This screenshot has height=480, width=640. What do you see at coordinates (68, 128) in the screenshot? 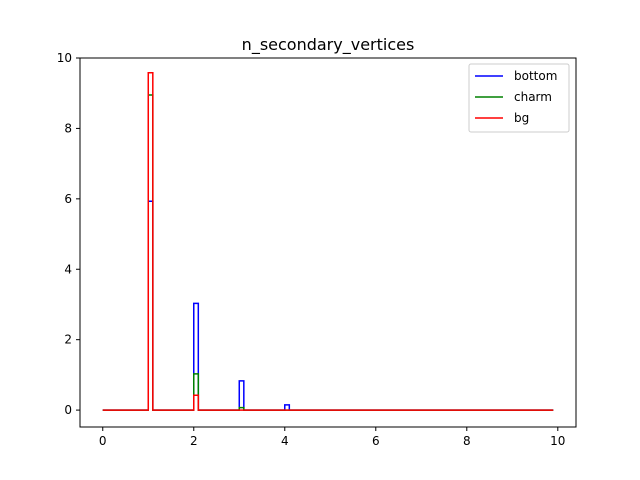
I see `y-tick-label: 8` at bounding box center [68, 128].